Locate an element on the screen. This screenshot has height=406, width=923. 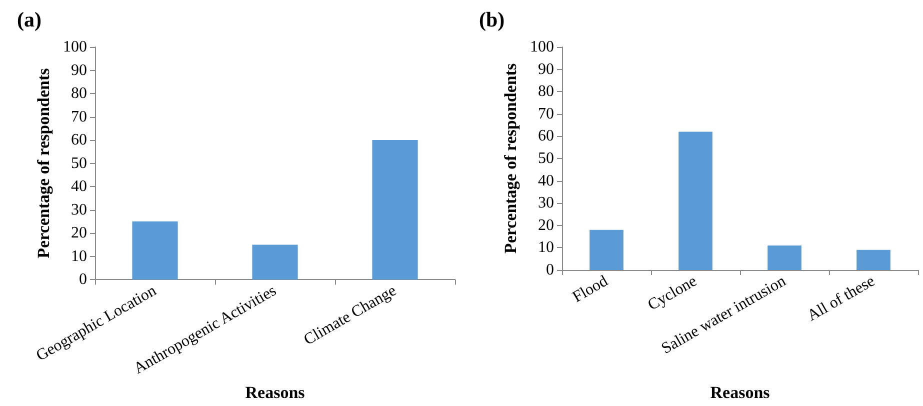
chart-title: (b) is located at coordinates (492, 20).